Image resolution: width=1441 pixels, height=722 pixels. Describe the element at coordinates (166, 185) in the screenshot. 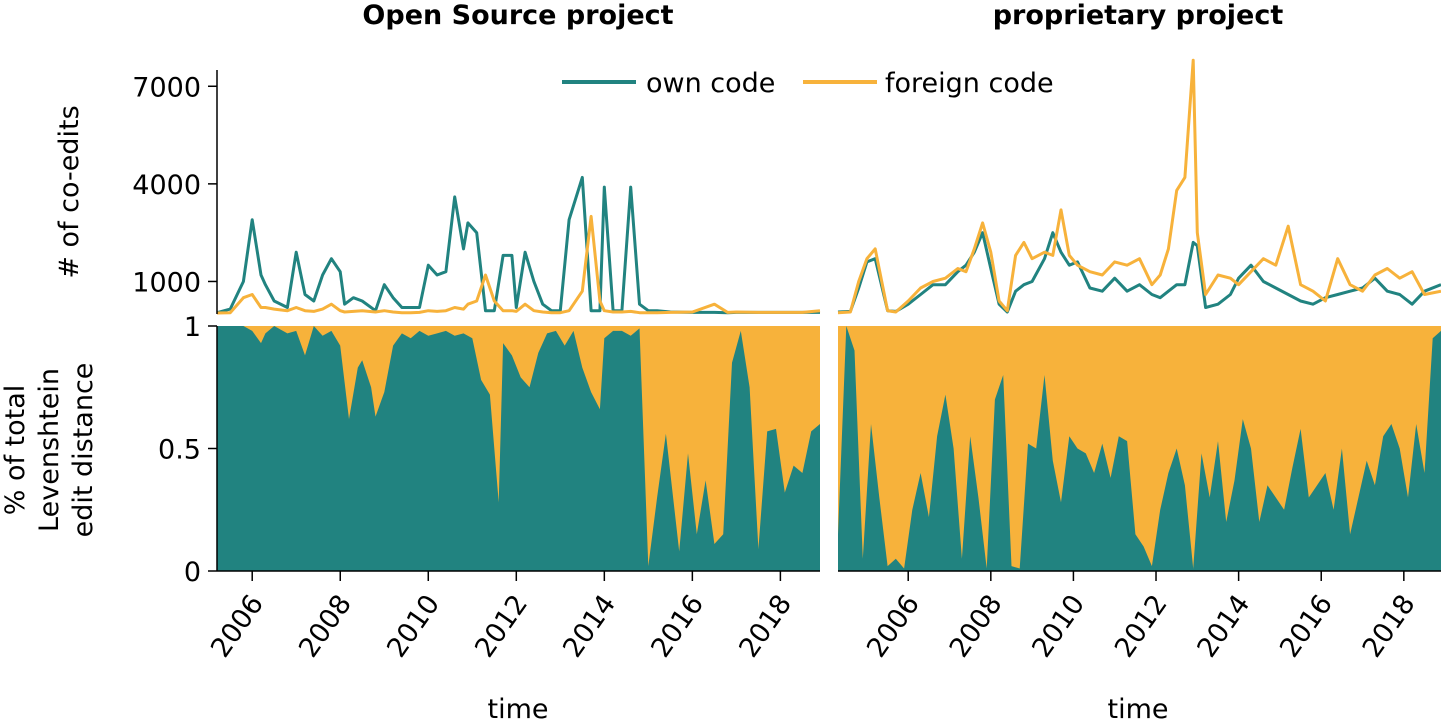

I see `os-top-ytick-label: 4000` at that location.